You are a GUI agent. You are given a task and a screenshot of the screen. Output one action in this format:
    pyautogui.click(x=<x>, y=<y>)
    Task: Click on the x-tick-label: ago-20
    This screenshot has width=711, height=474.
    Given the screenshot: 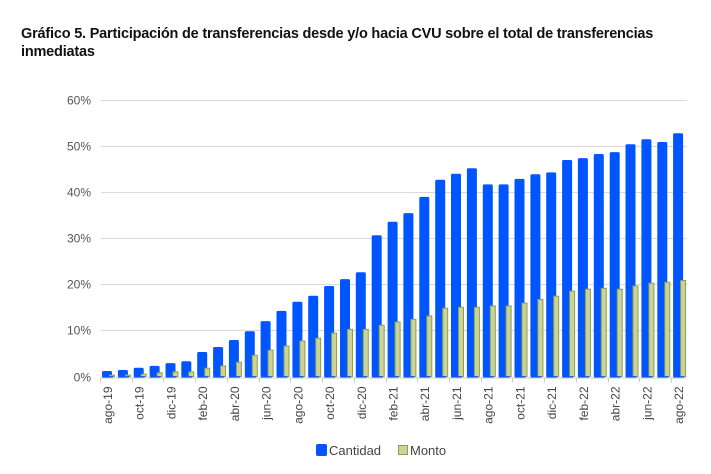 What is the action you would take?
    pyautogui.click(x=298, y=405)
    